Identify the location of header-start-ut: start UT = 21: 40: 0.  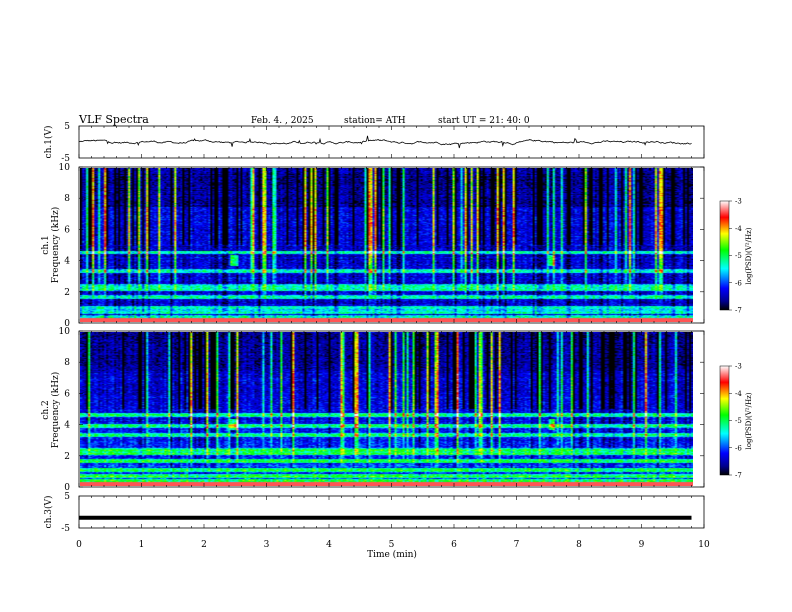
(484, 121).